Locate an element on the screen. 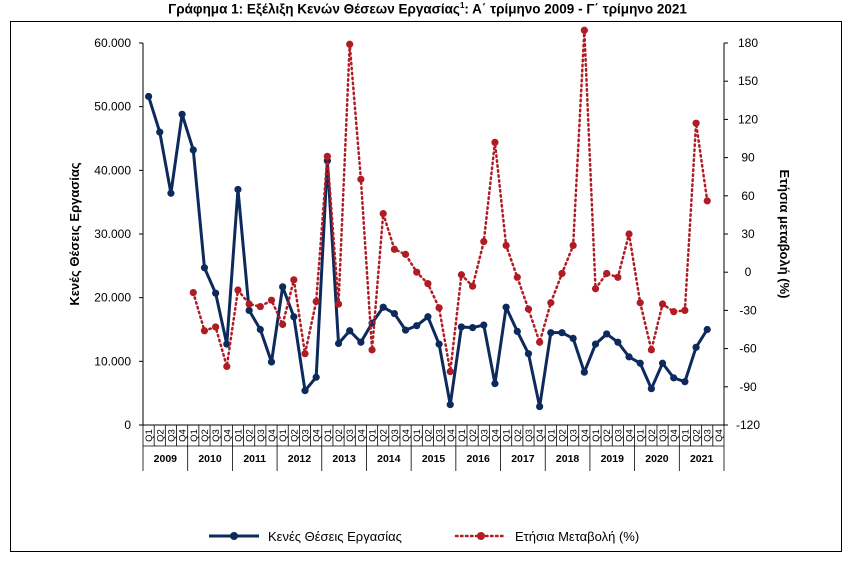 This screenshot has height=563, width=855. y-right-tick-label: 150 is located at coordinates (748, 81).